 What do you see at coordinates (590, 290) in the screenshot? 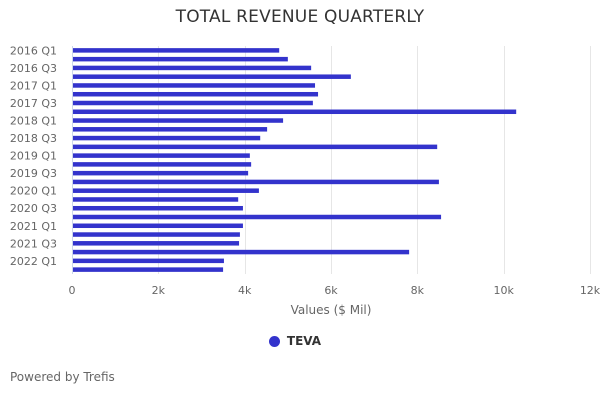
I see `x-tick-label: 12k` at bounding box center [590, 290].